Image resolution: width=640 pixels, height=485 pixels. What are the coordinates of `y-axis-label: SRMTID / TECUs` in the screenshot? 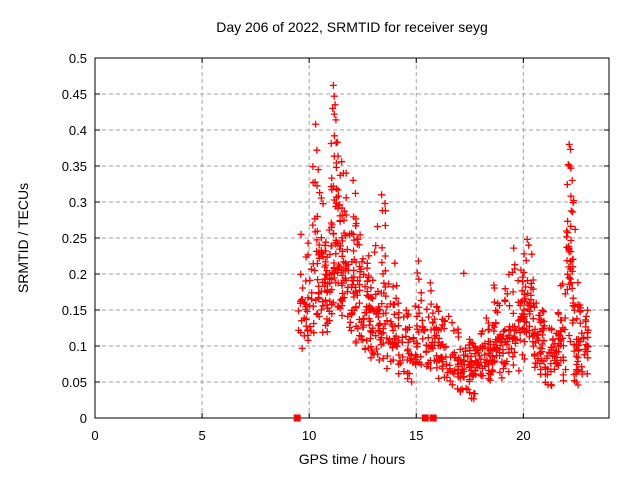 It's located at (23, 238).